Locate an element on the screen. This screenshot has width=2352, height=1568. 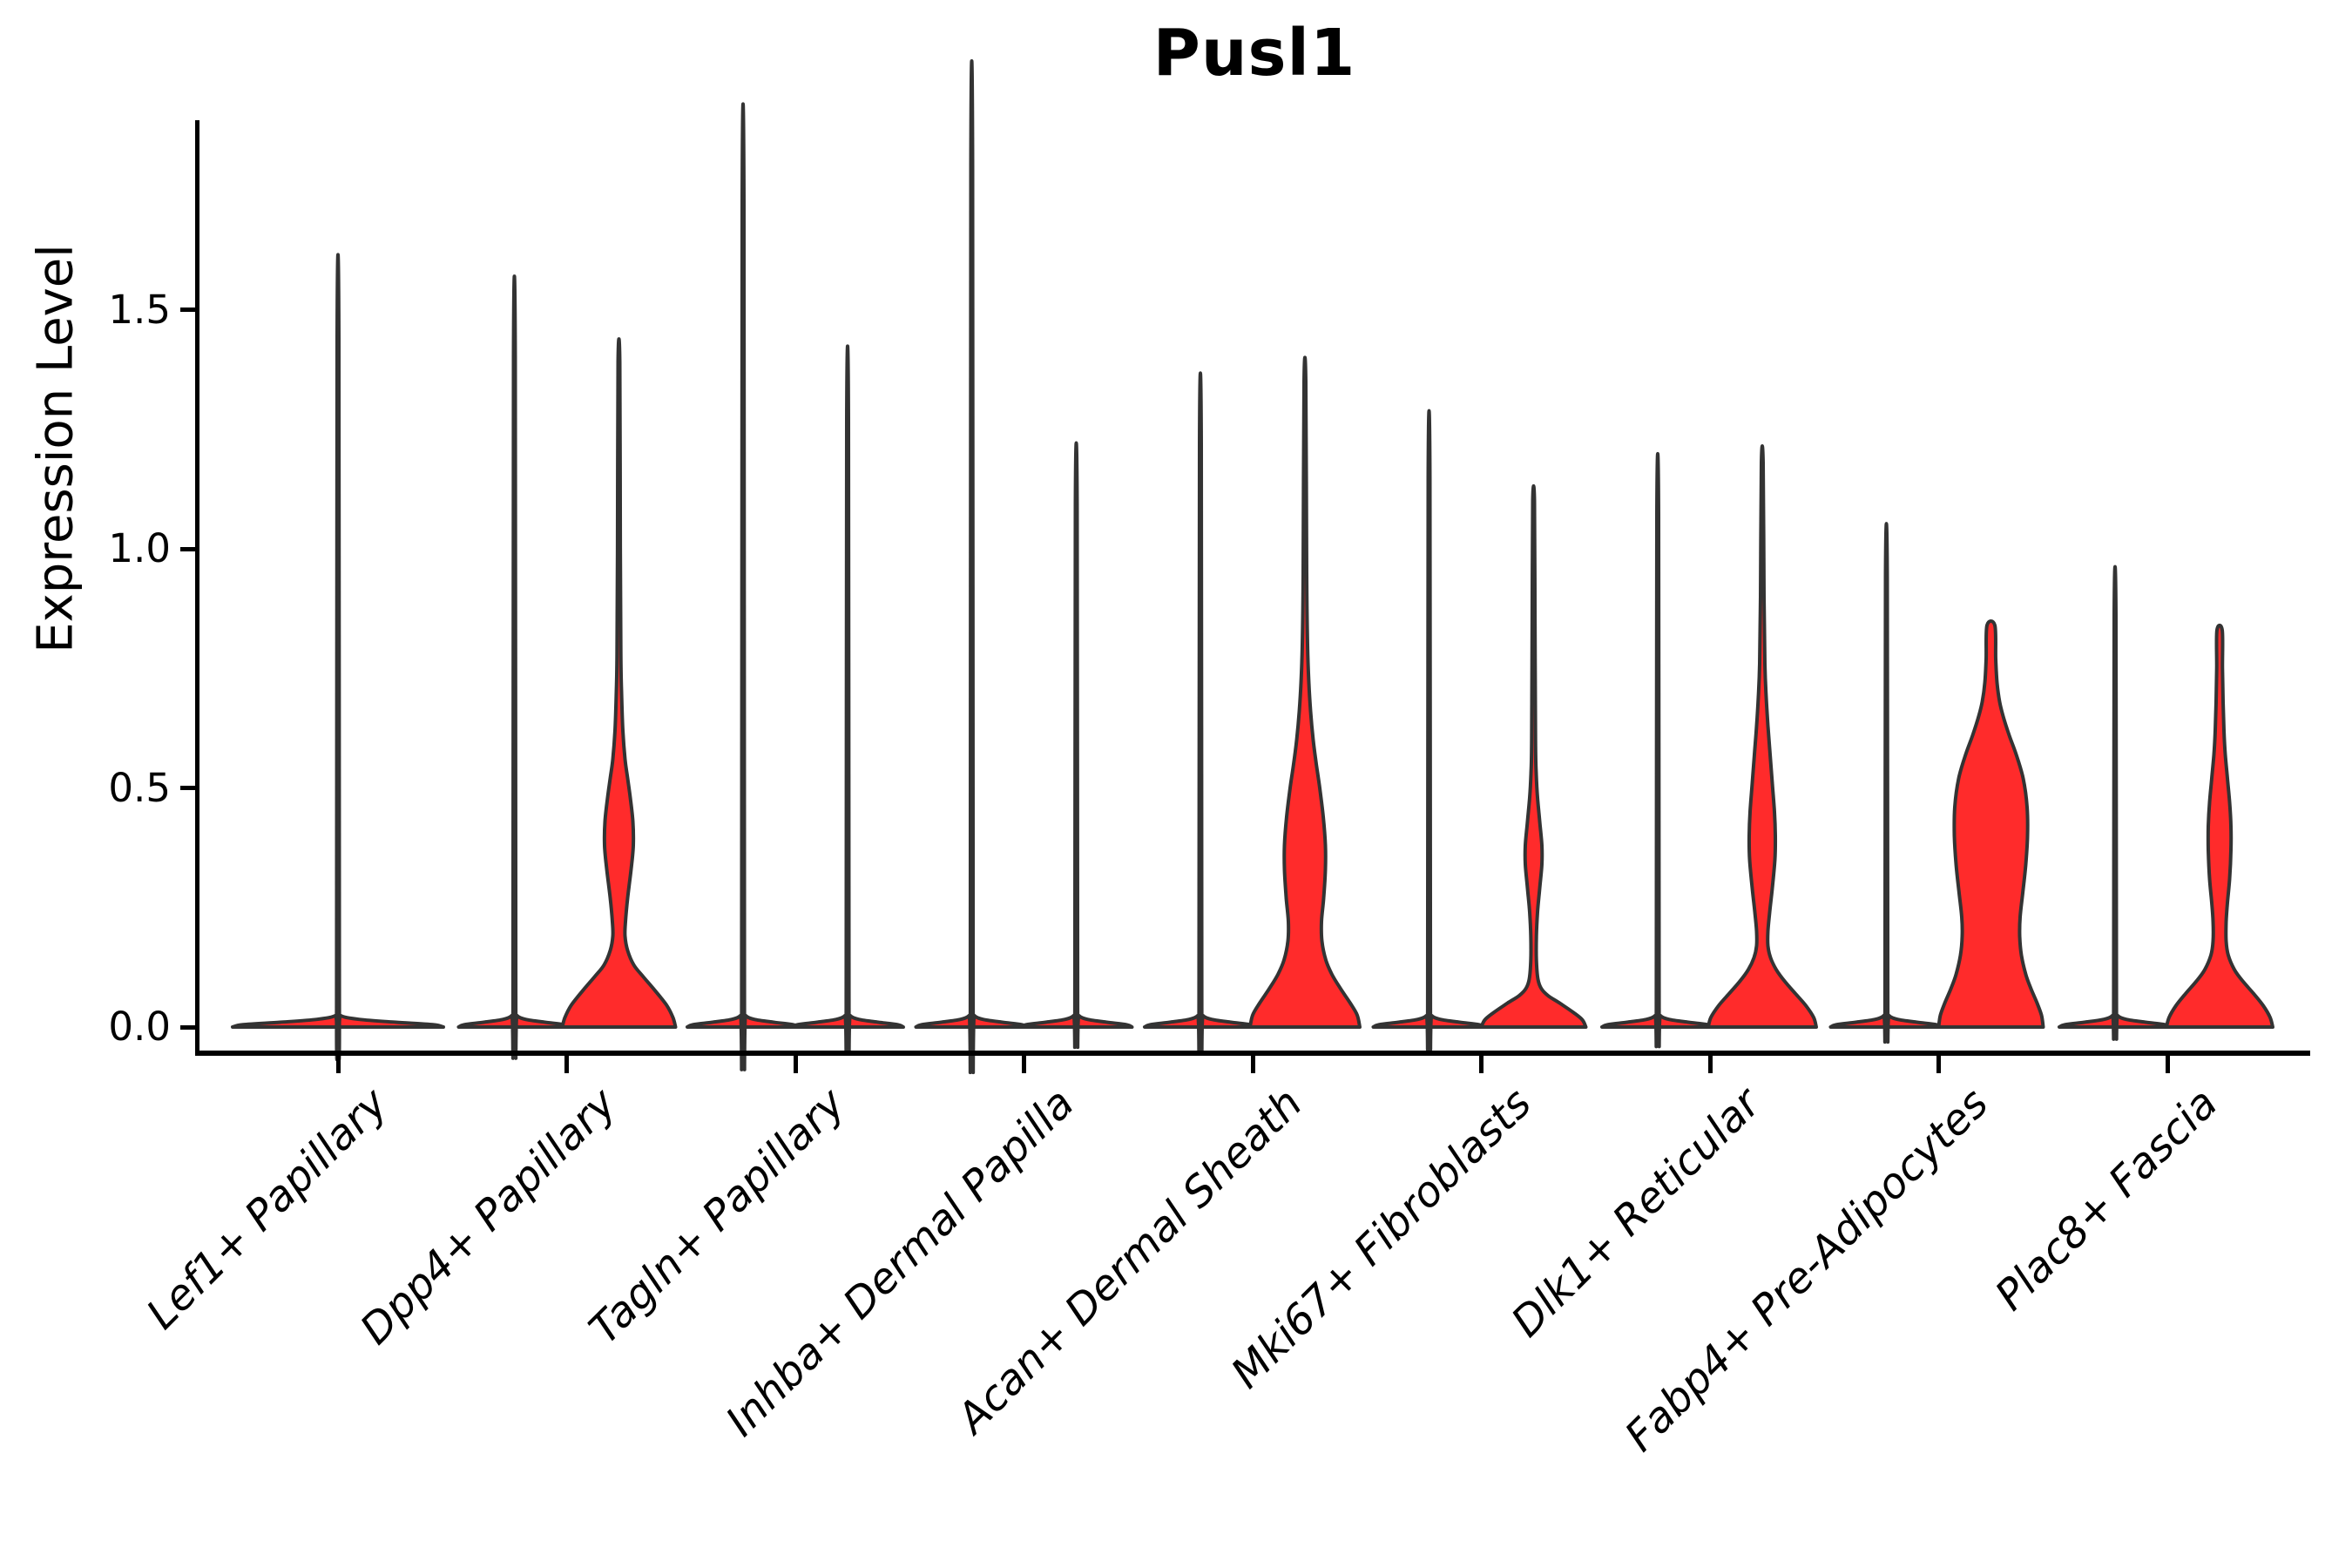
violin-1-left is located at coordinates (514, 667).